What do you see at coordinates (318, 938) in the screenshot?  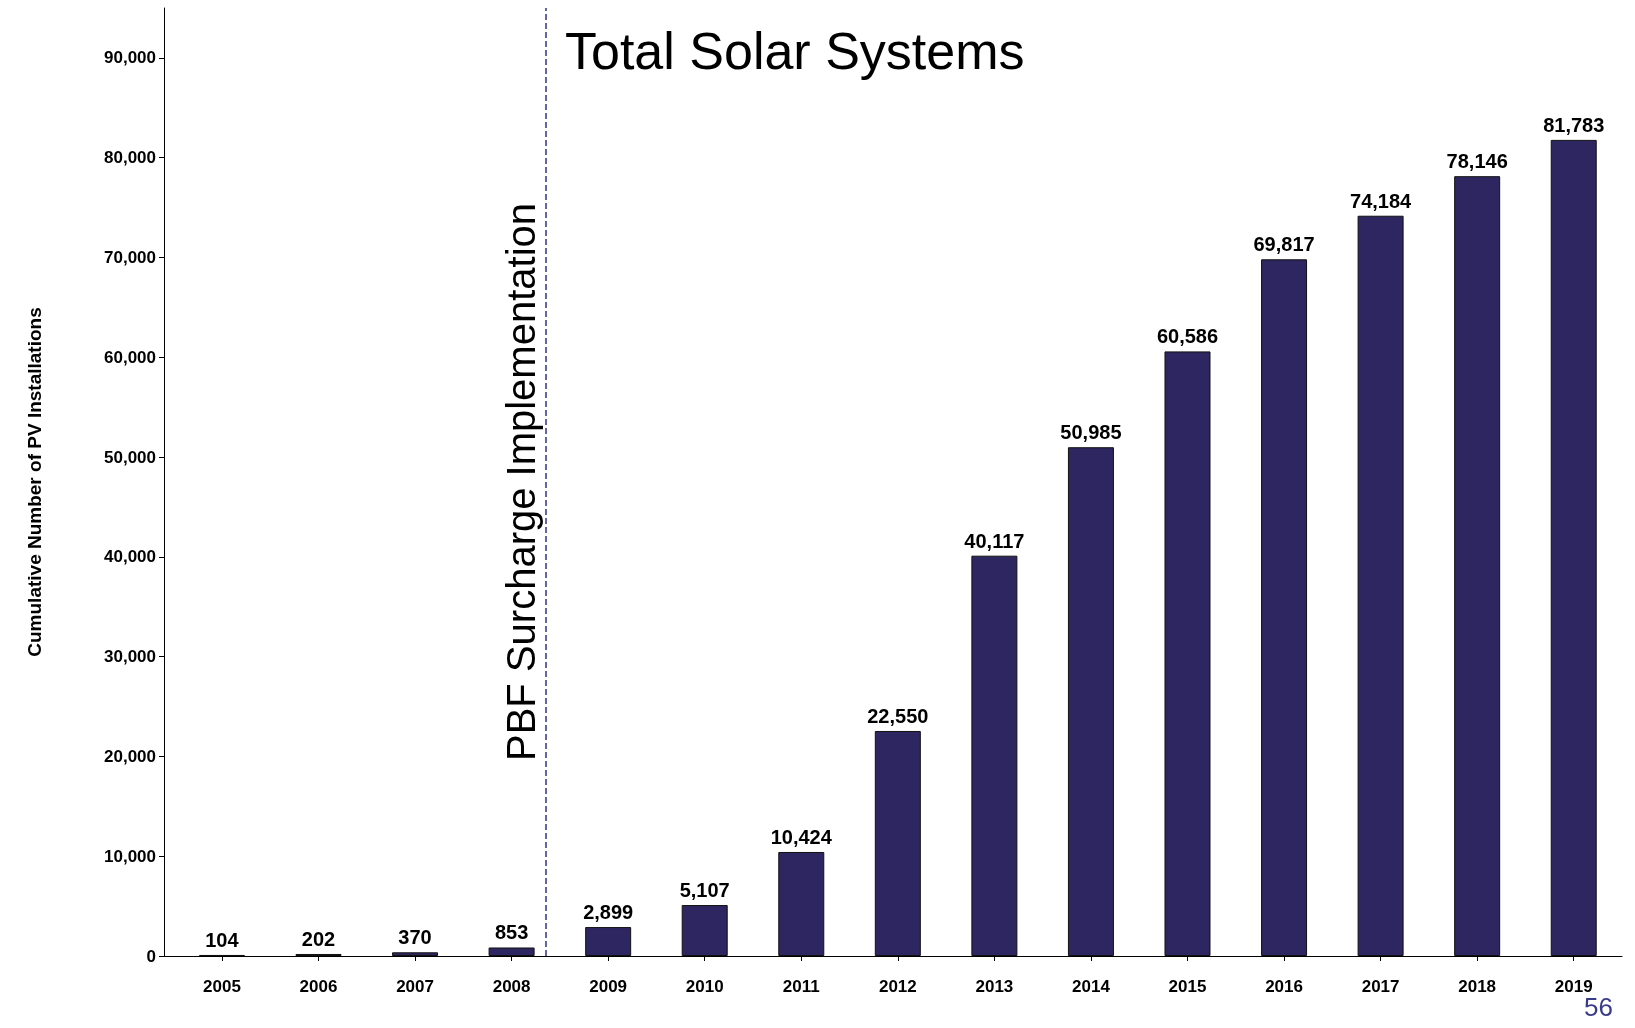 I see `data-label: 202` at bounding box center [318, 938].